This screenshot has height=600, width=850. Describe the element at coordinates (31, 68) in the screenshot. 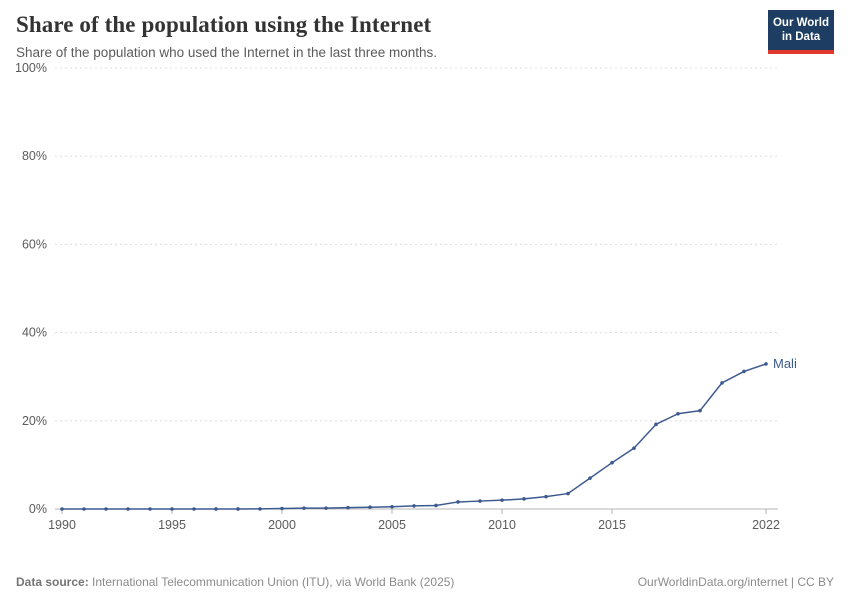

I see `y-tick-label: 100%` at that location.